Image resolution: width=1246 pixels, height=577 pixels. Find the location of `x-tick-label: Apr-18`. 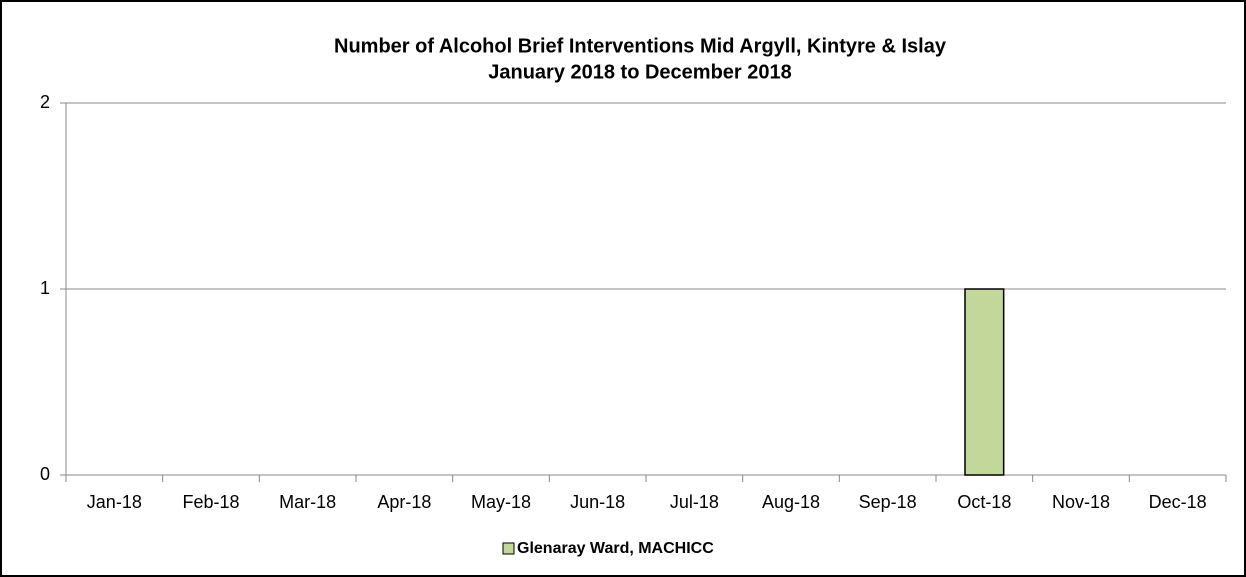

x-tick-label: Apr-18 is located at coordinates (404, 502).